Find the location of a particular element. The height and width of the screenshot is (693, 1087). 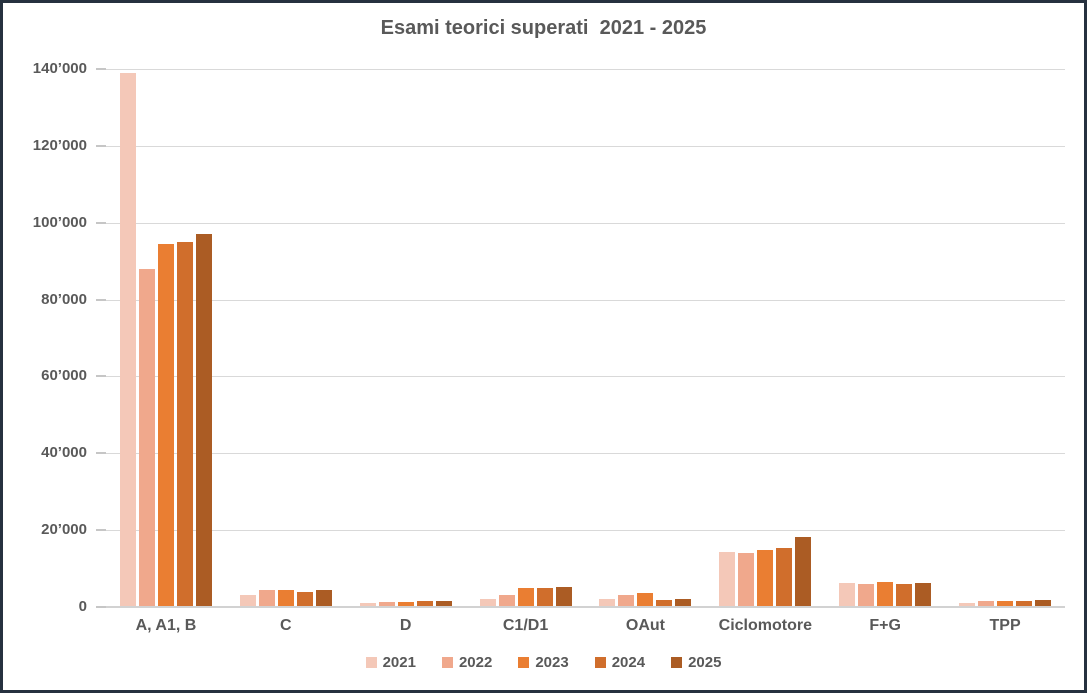

legend-item-2021: 2021 is located at coordinates (390, 662).